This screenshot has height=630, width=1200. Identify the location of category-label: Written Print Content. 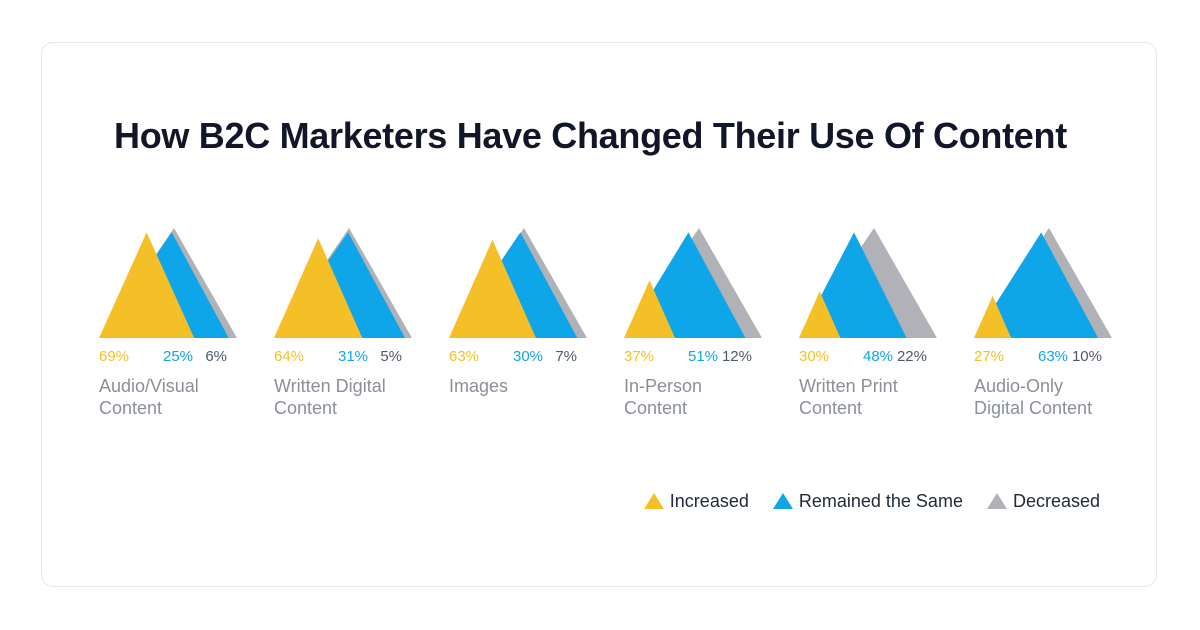
(869, 397).